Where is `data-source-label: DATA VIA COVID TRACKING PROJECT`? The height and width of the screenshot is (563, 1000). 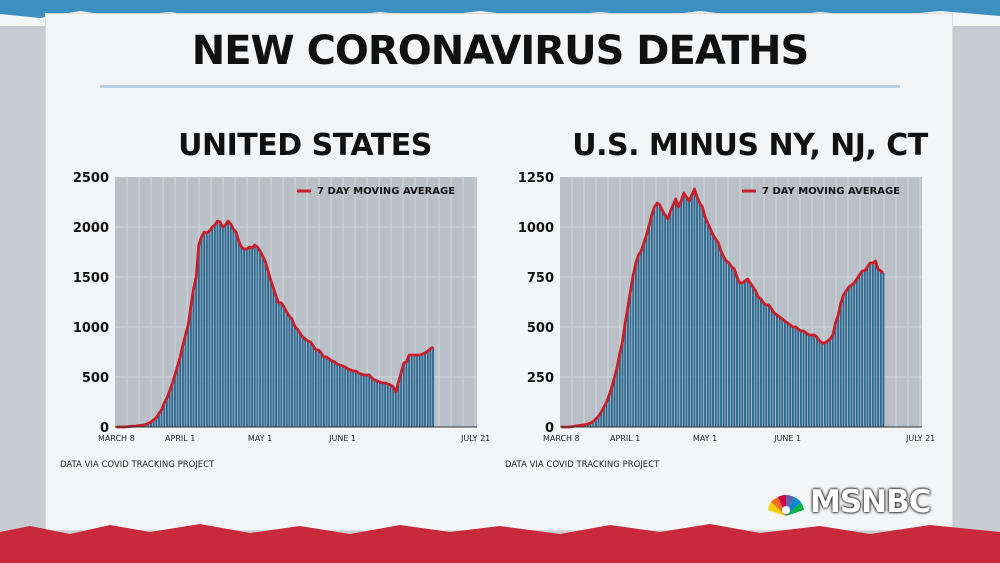
data-source-label: DATA VIA COVID TRACKING PROJECT is located at coordinates (582, 465).